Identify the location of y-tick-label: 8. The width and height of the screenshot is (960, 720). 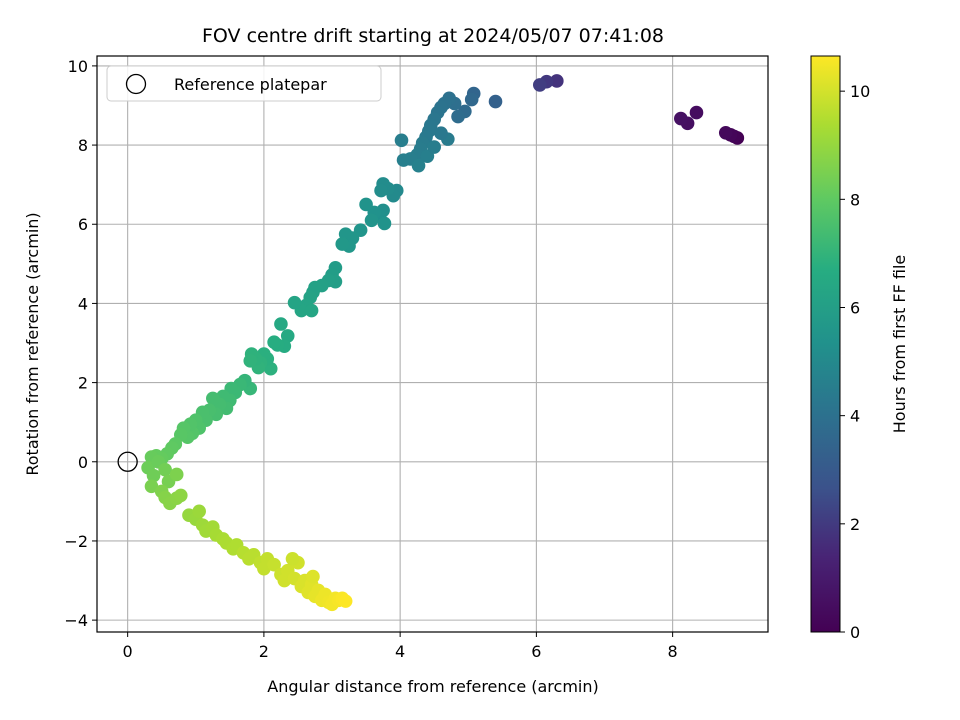
(83, 145).